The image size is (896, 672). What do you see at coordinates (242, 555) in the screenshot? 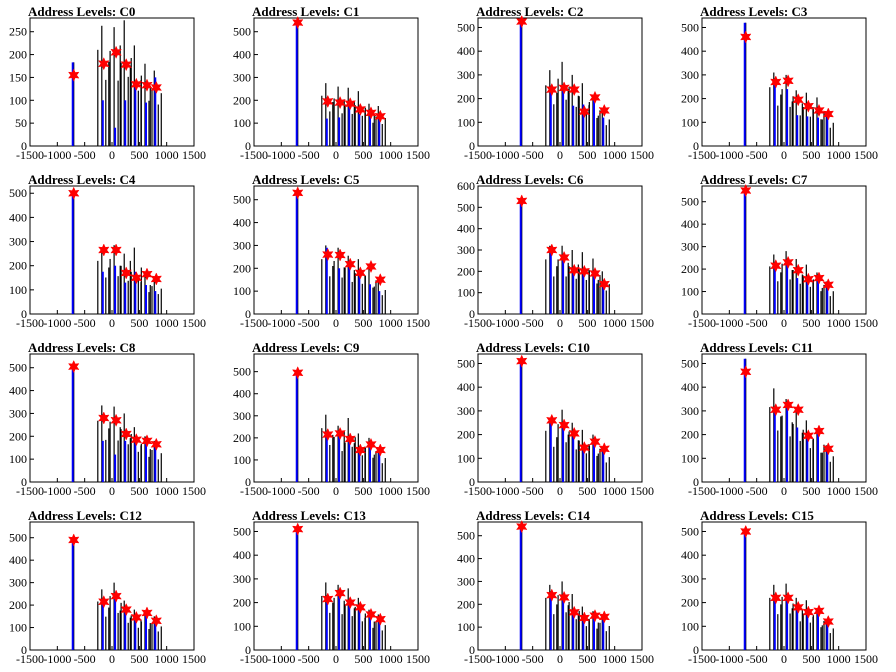
I see `y-tick-label: 400` at bounding box center [242, 555].